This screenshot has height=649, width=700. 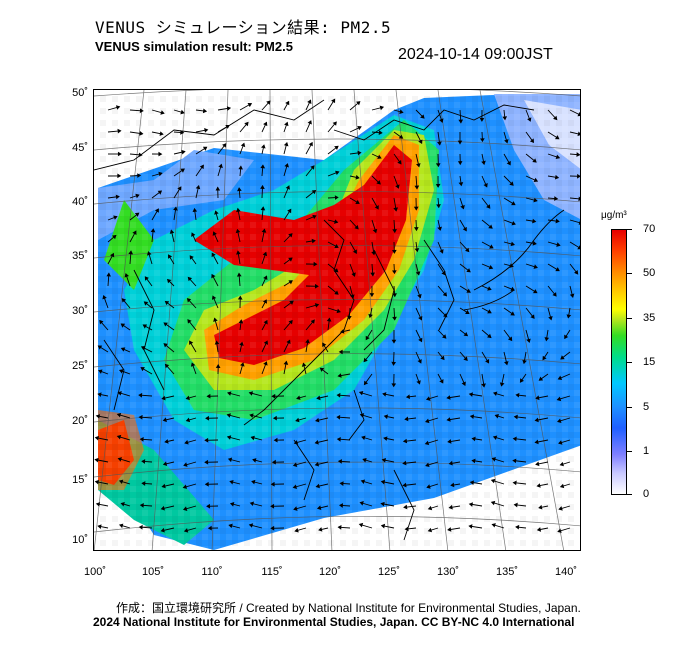 What do you see at coordinates (629, 494) in the screenshot?
I see `colorbar-tick-mark` at bounding box center [629, 494].